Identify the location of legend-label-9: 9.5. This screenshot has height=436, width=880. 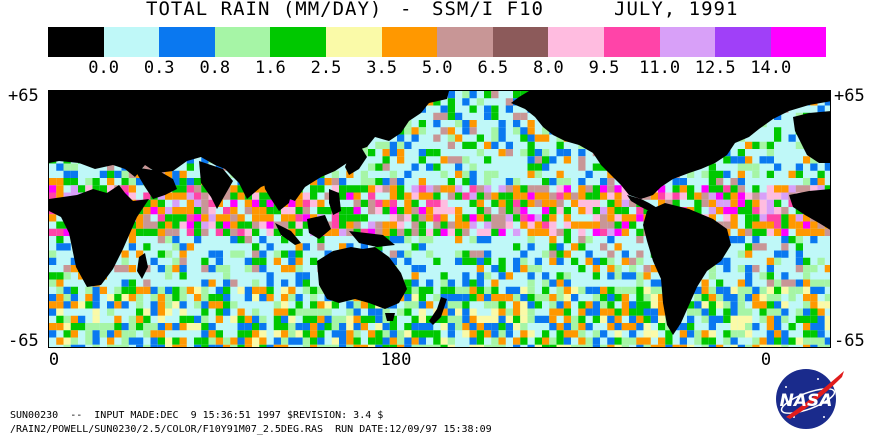
(604, 68).